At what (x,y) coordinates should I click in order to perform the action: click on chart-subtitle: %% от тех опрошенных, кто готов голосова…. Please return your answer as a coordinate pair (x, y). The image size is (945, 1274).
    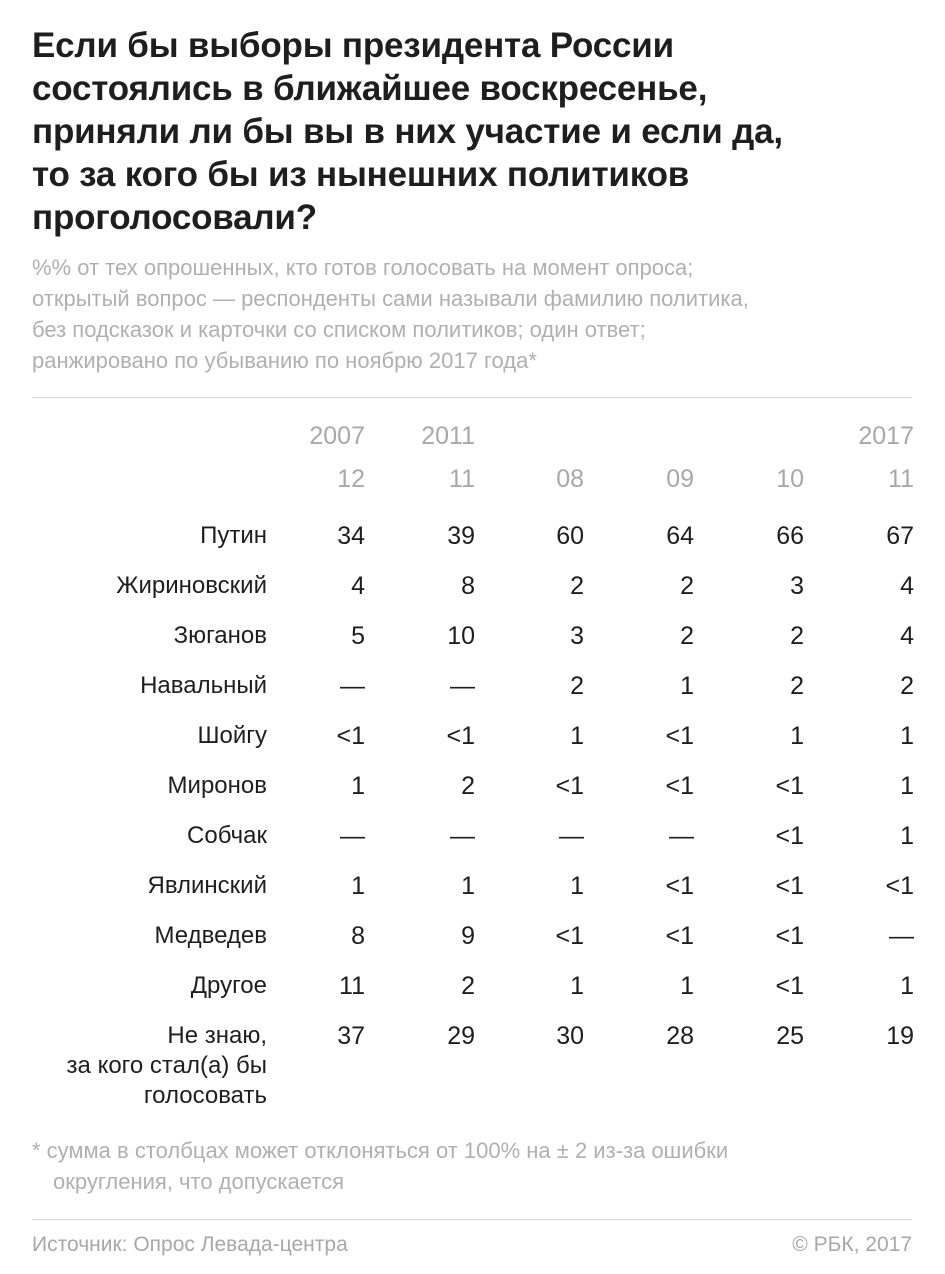
    Looking at the image, I should click on (477, 314).